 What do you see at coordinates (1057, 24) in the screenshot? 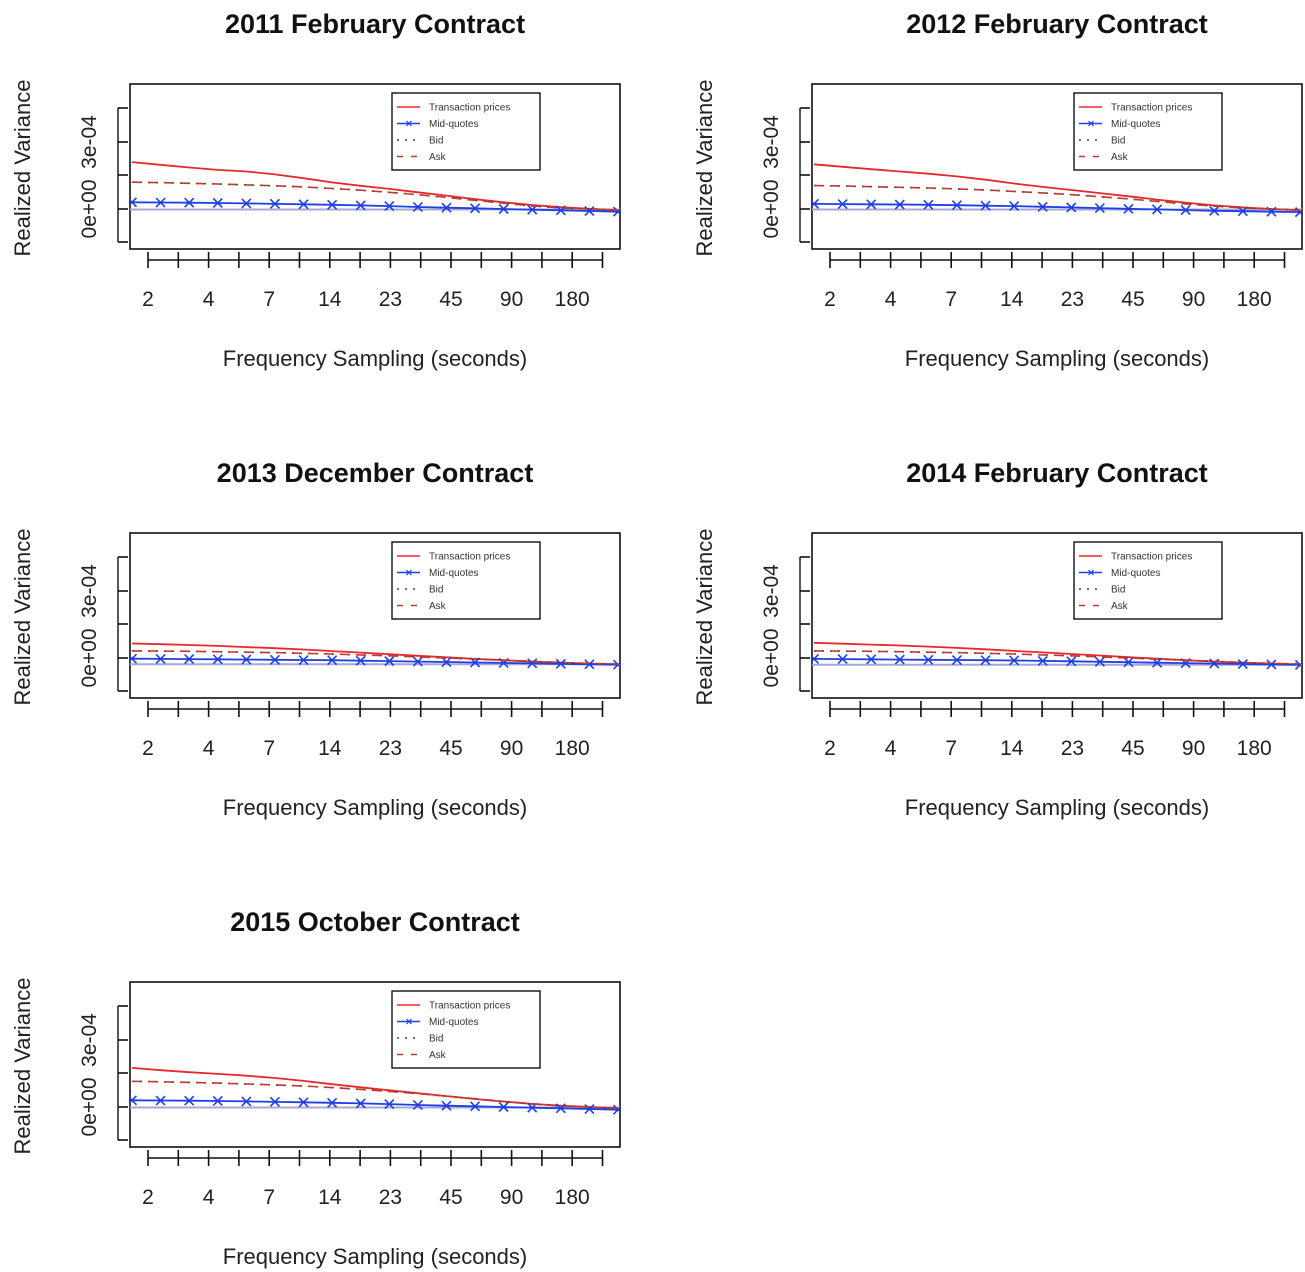
I see `panel-title: 2012 February Contract` at bounding box center [1057, 24].